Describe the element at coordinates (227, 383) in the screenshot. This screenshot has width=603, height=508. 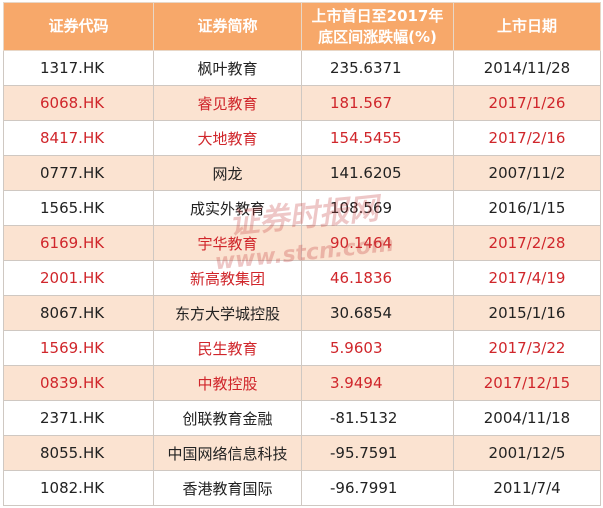
I see `cell-name: 中教控股` at that location.